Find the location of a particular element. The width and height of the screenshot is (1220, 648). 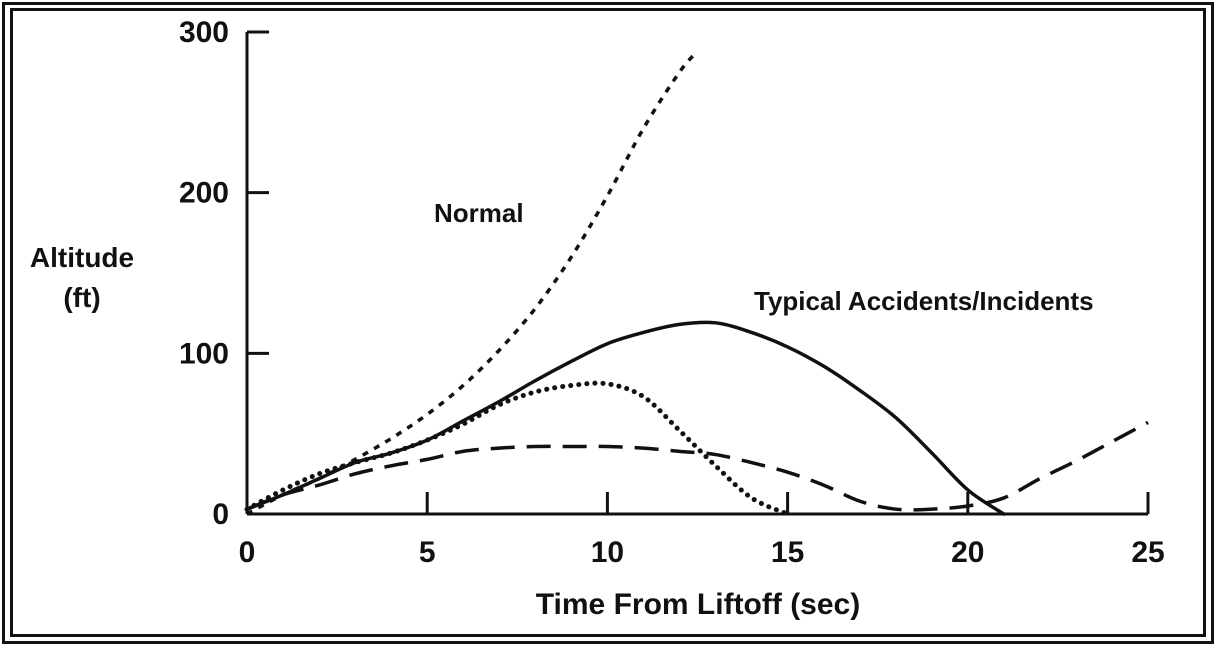

y-tick-label-300: 300 is located at coordinates (204, 32).